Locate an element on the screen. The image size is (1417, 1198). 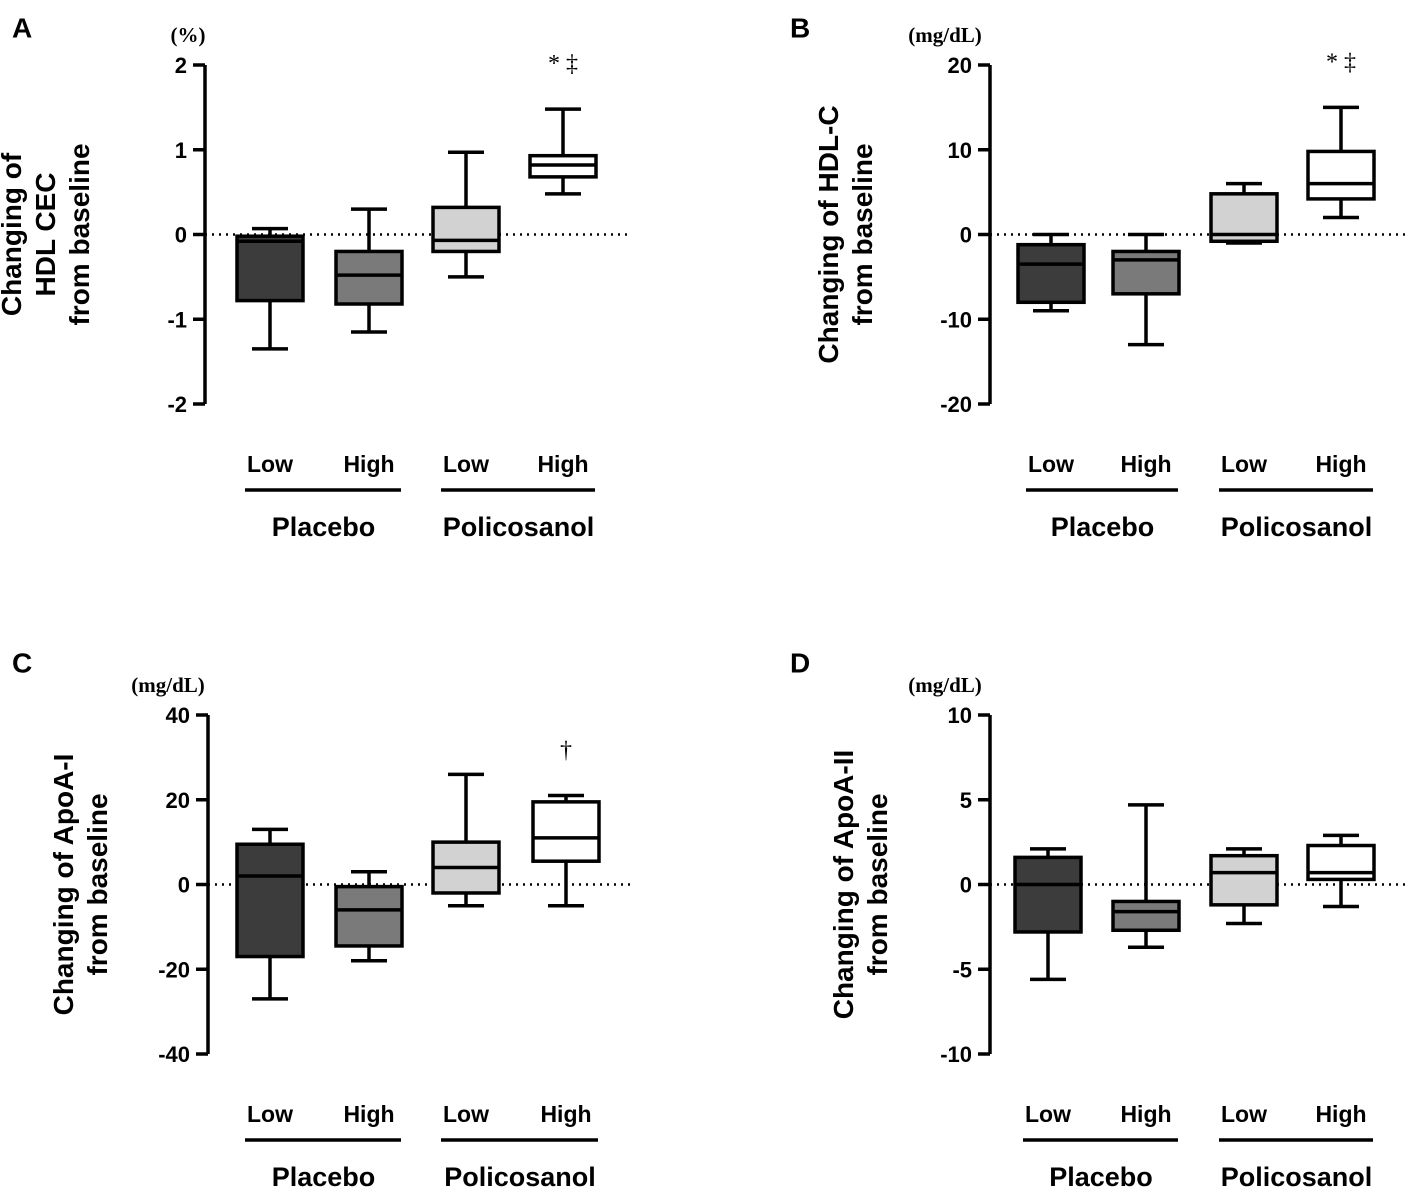
panel-letter: C is located at coordinates (22, 662).